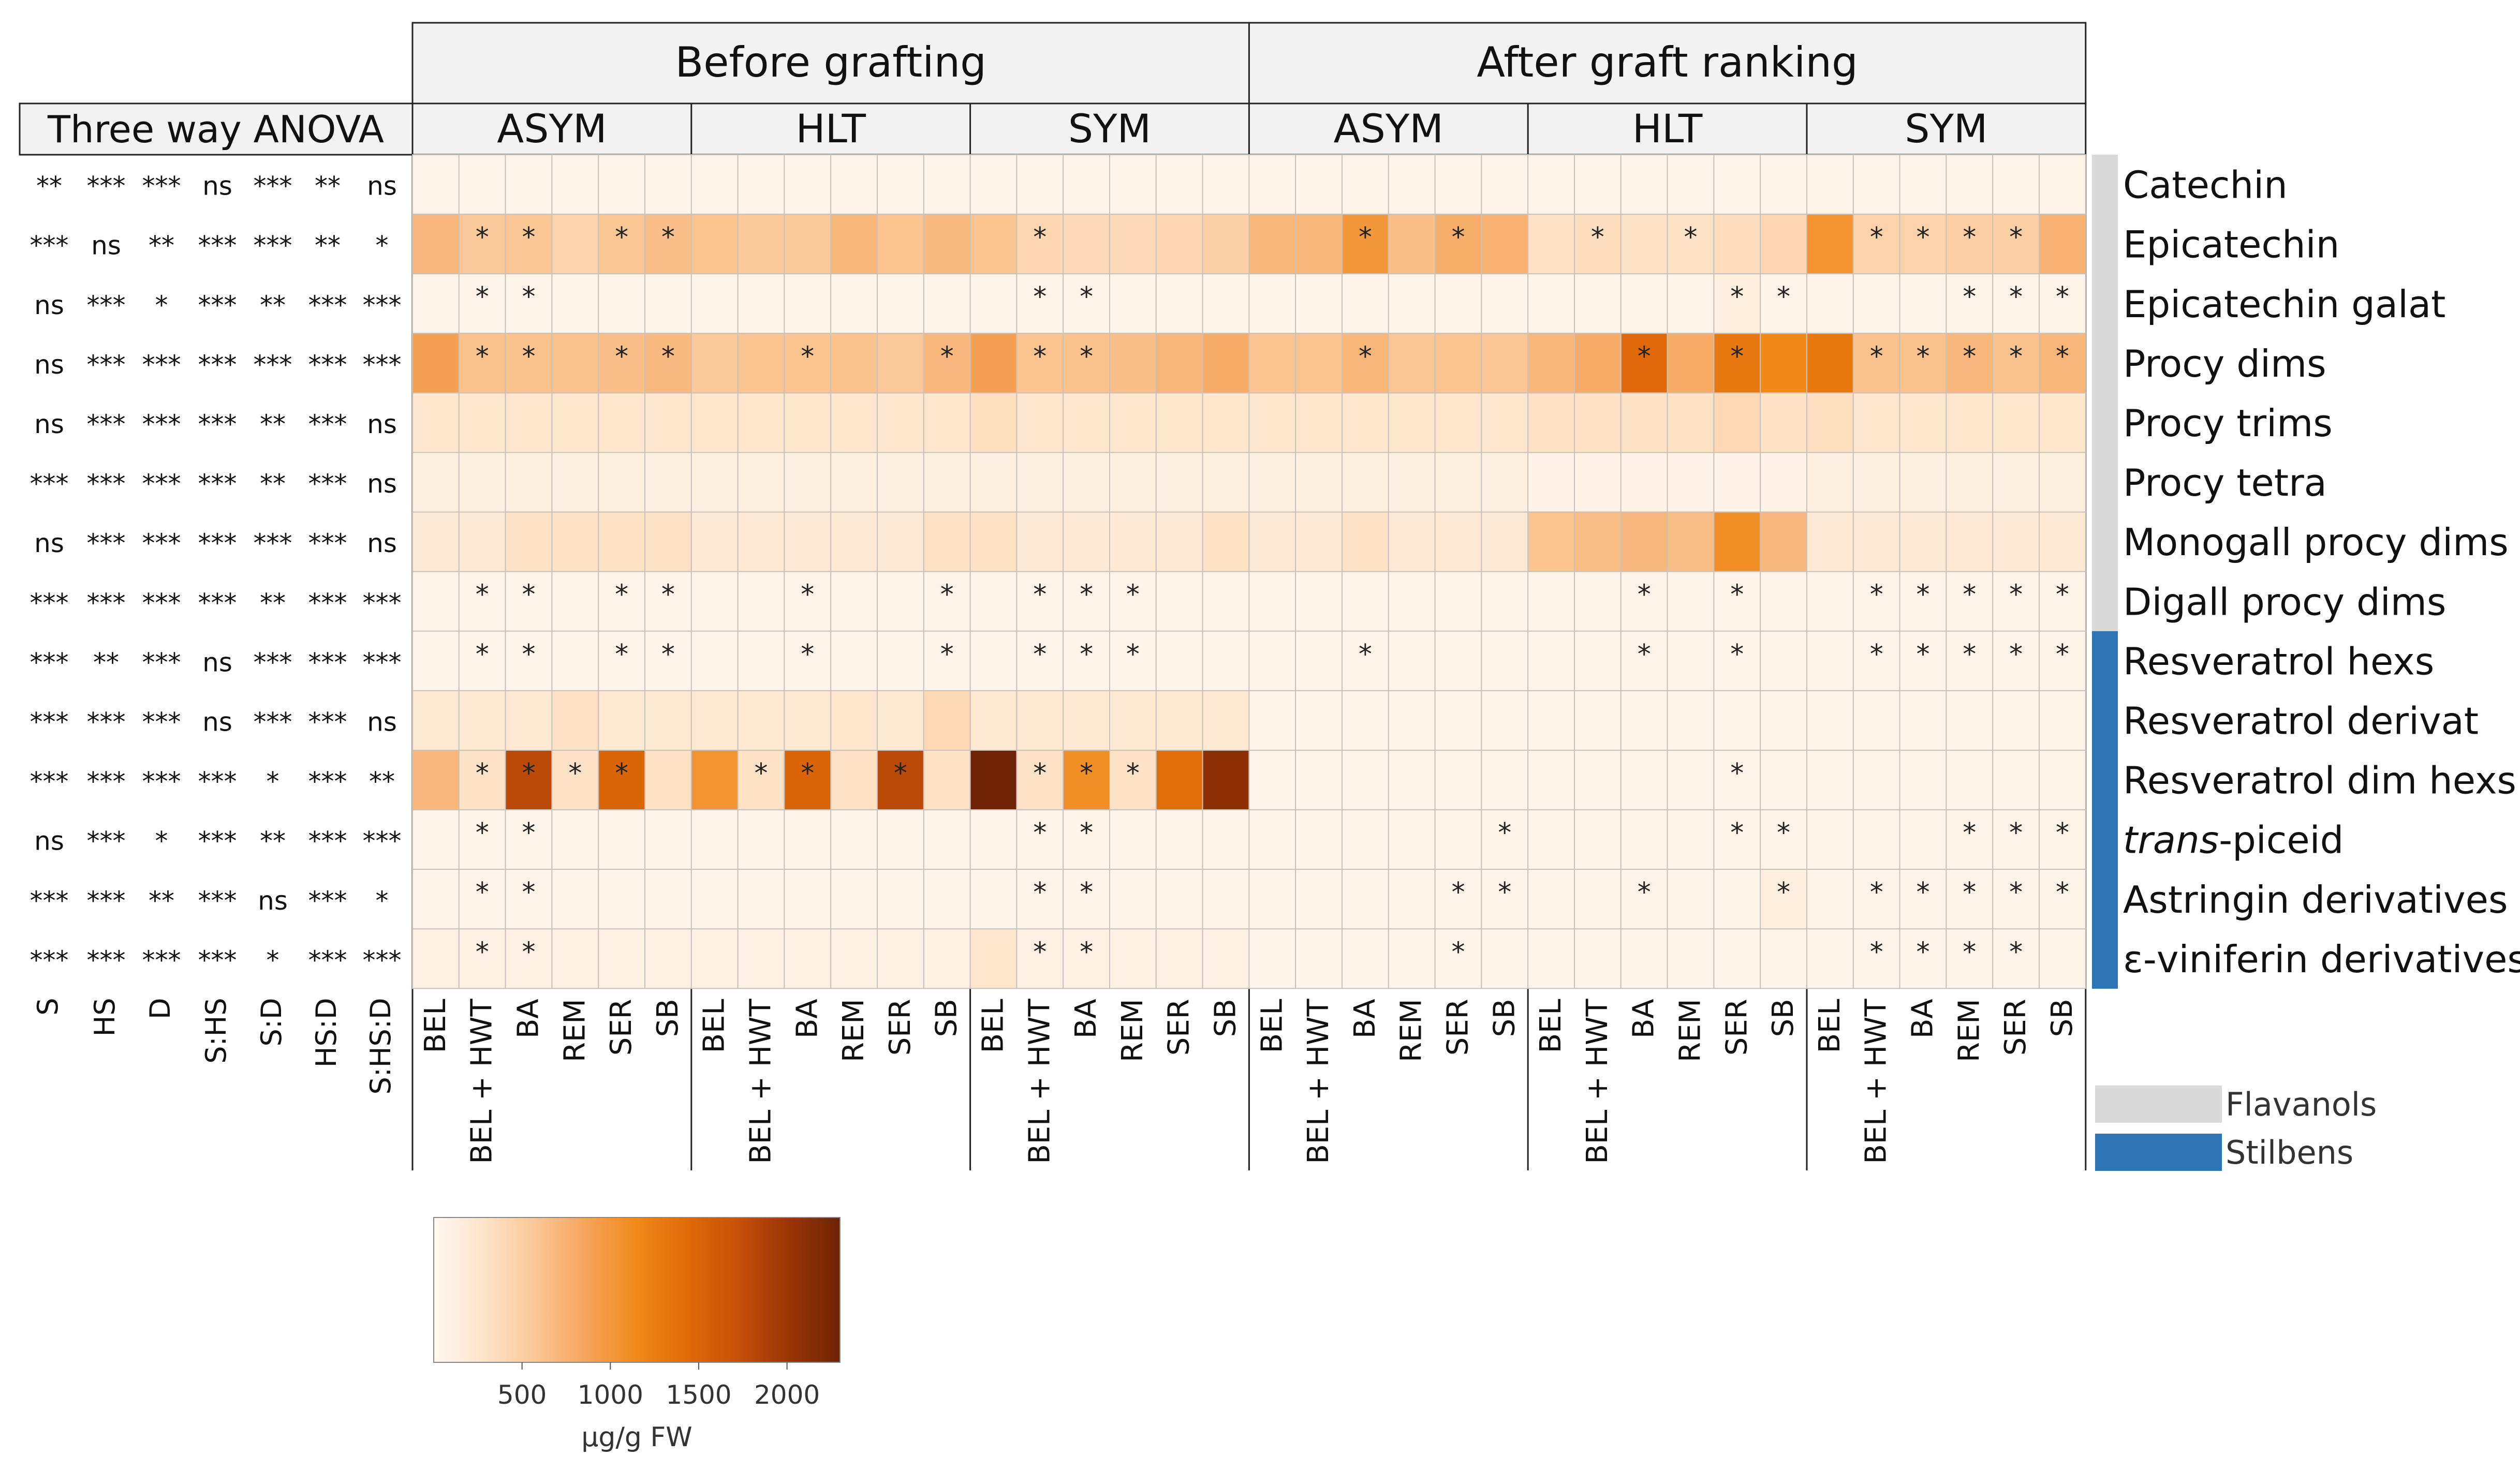 This screenshot has height=1471, width=2520. Describe the element at coordinates (2105, 542) in the screenshot. I see `class-bar-segment` at that location.